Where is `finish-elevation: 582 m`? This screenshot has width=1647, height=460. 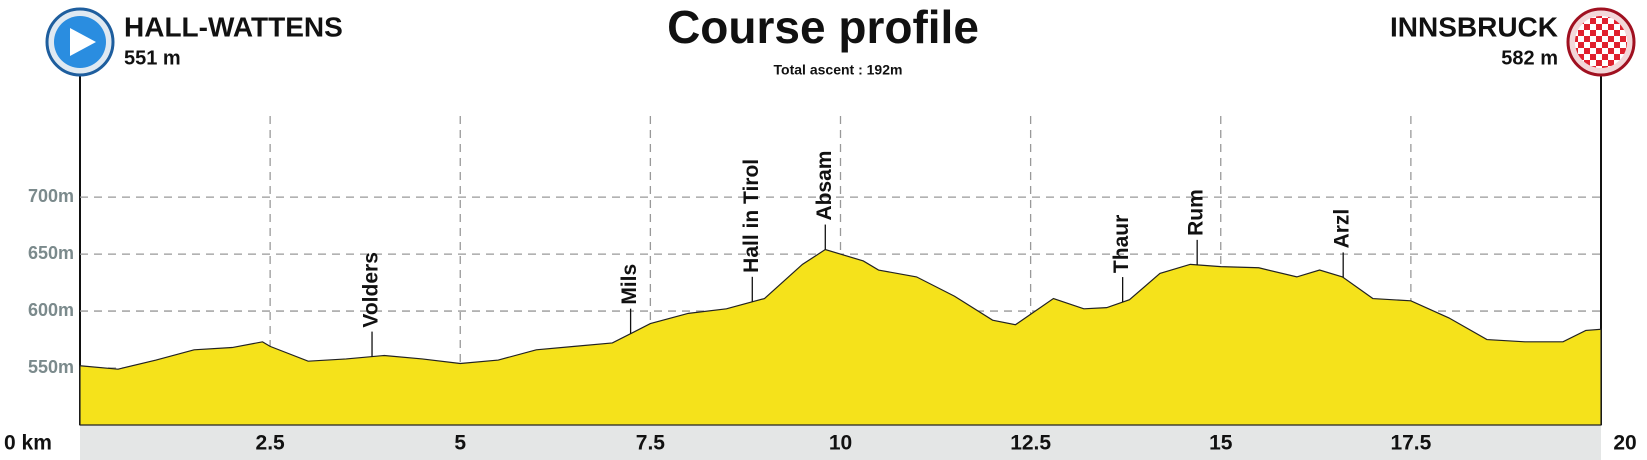 finish-elevation: 582 m is located at coordinates (1529, 58).